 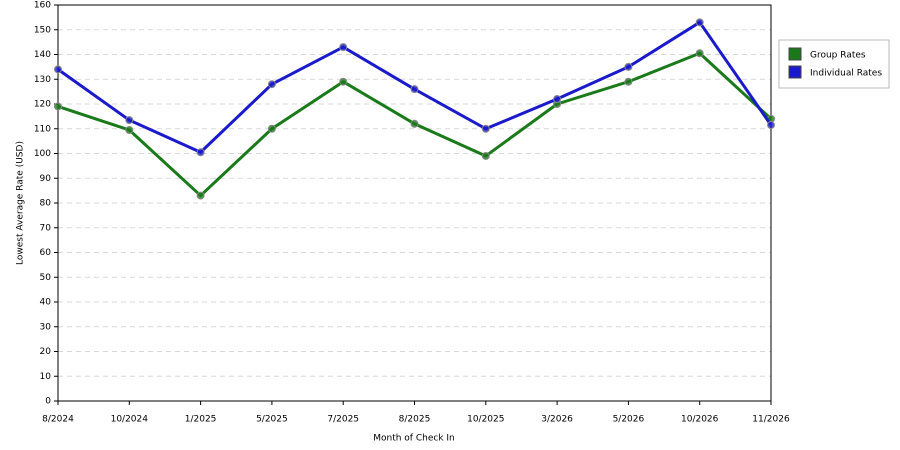 What do you see at coordinates (42, 129) in the screenshot?
I see `y-tick-label: 110` at bounding box center [42, 129].